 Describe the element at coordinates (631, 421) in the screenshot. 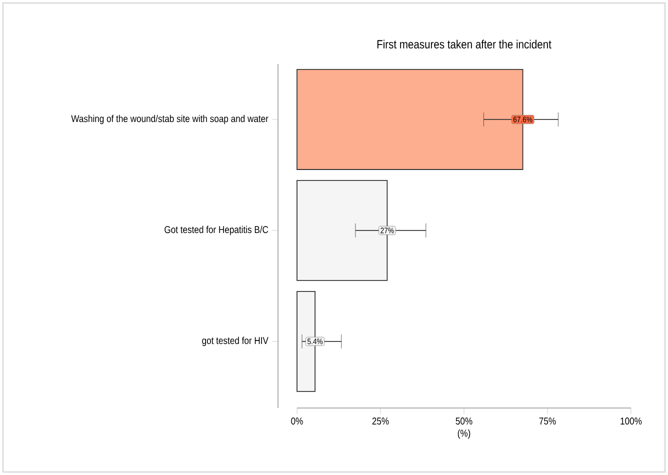

I see `x-tick-label: 100%` at that location.